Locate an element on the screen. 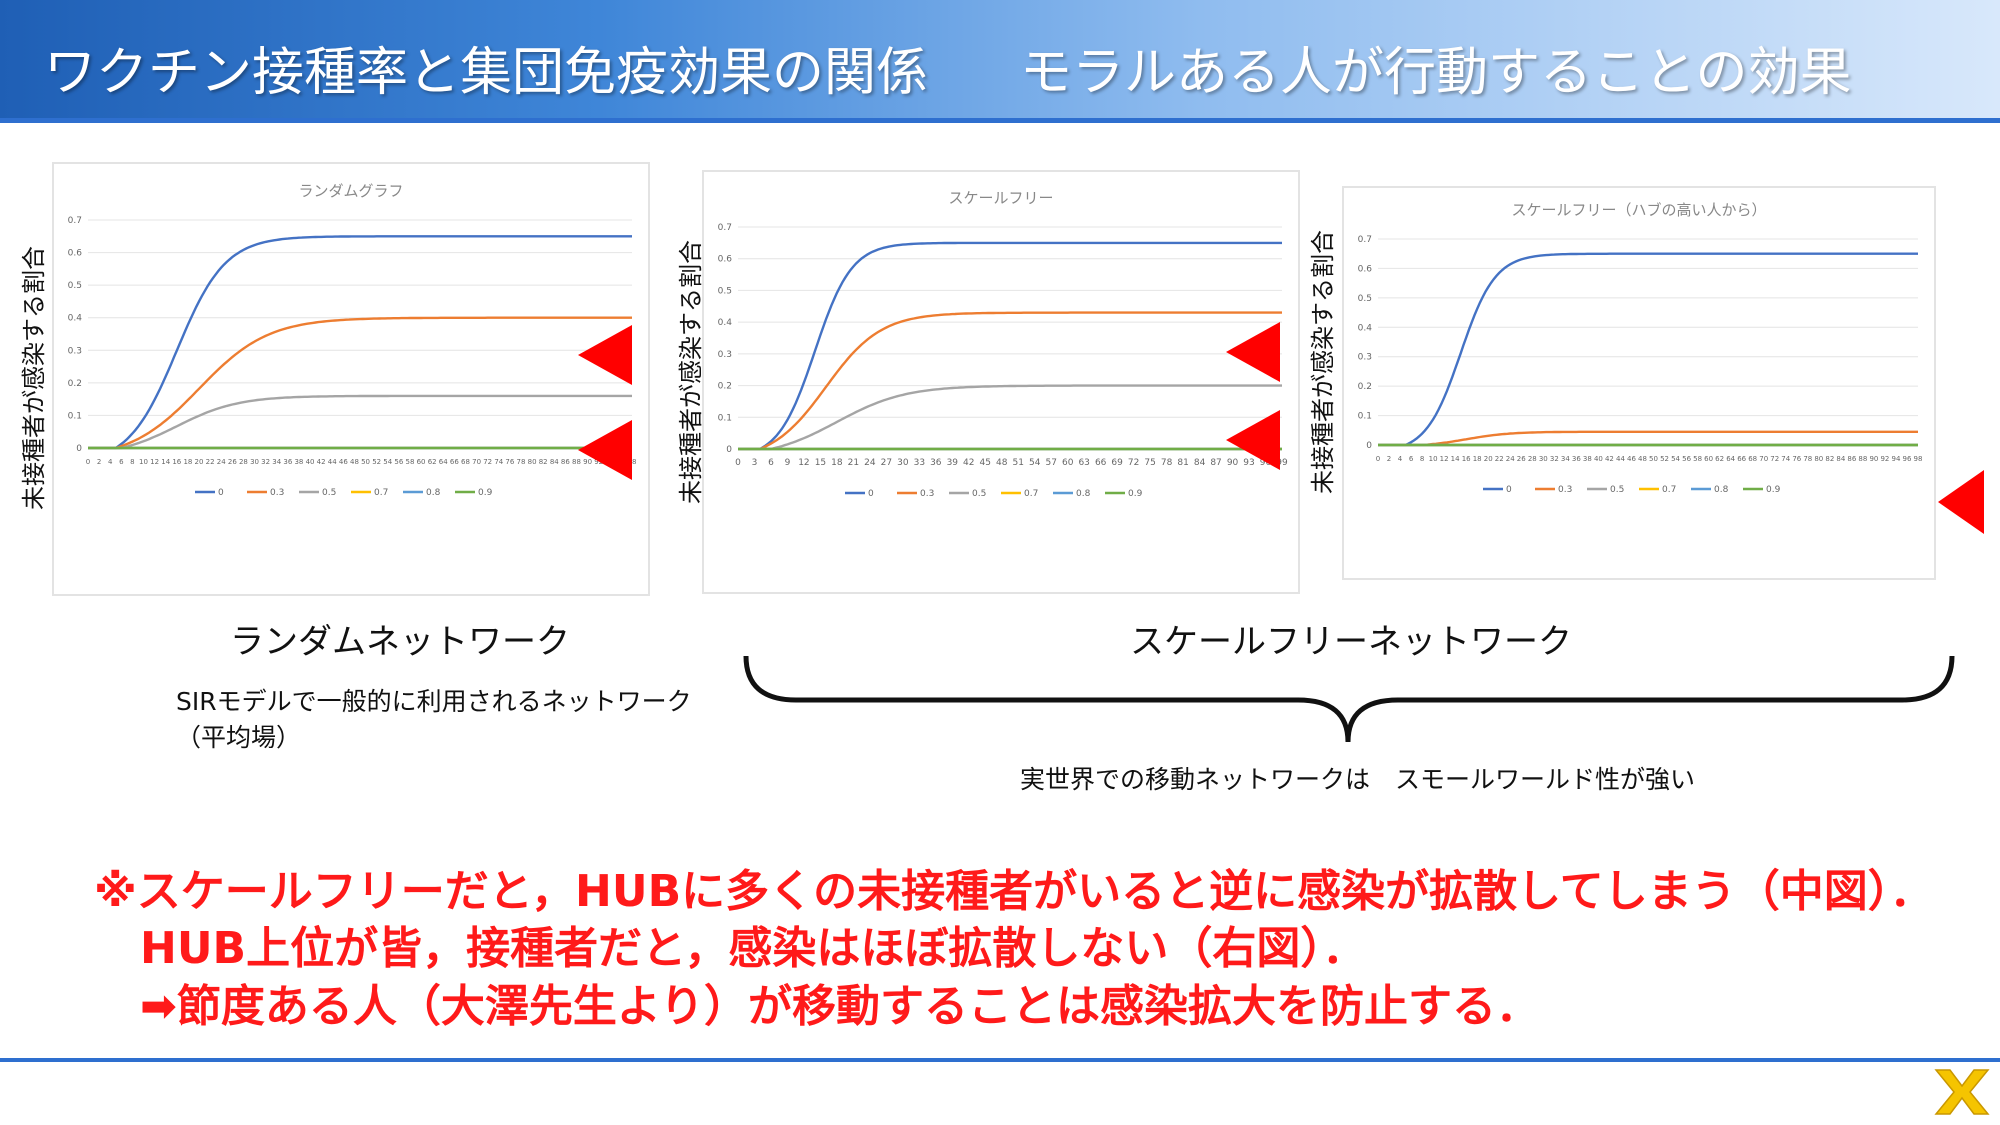  legend-label: 0.7 is located at coordinates (1669, 490).